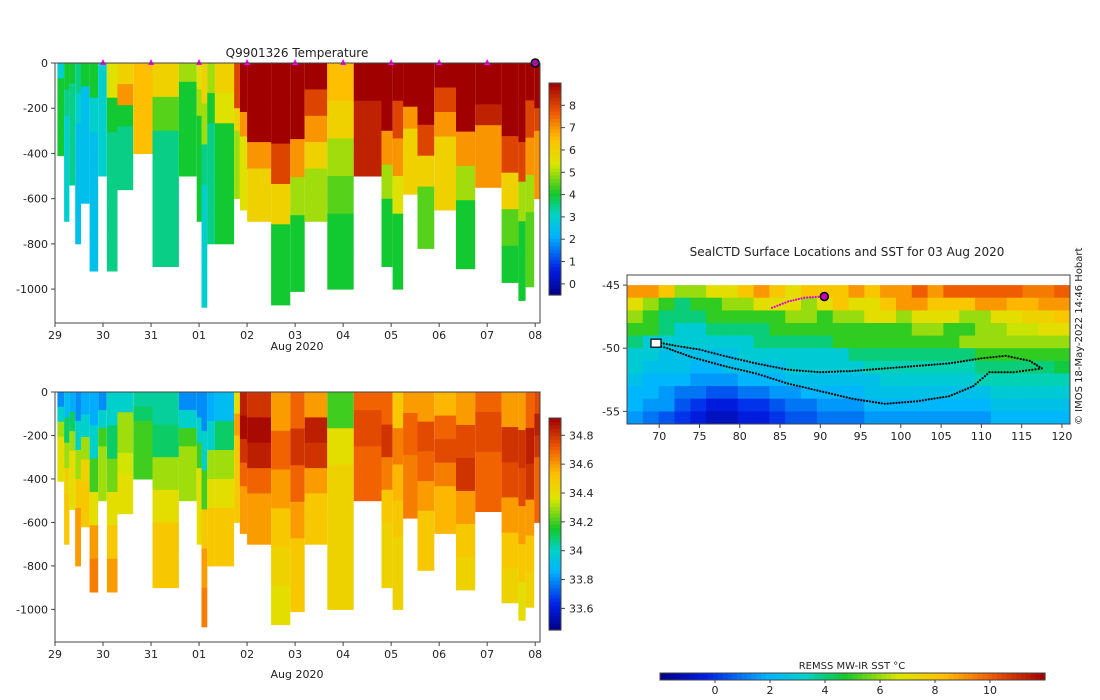 The width and height of the screenshot is (1100, 700). I want to click on x-tick-label: 04, so click(343, 335).